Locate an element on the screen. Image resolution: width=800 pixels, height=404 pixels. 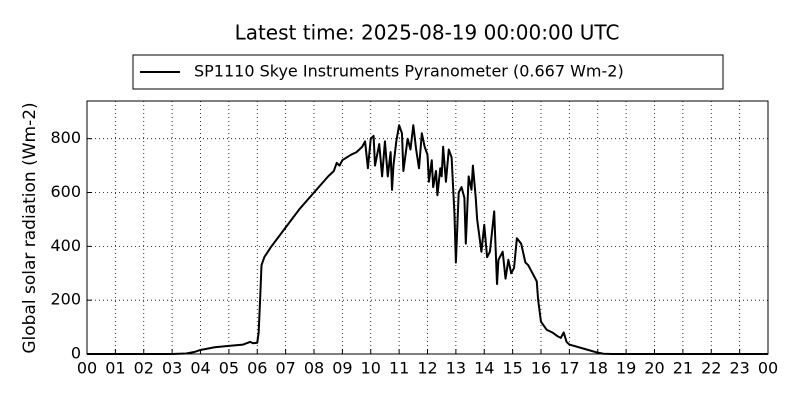
x-tick-label: 09 is located at coordinates (342, 368).